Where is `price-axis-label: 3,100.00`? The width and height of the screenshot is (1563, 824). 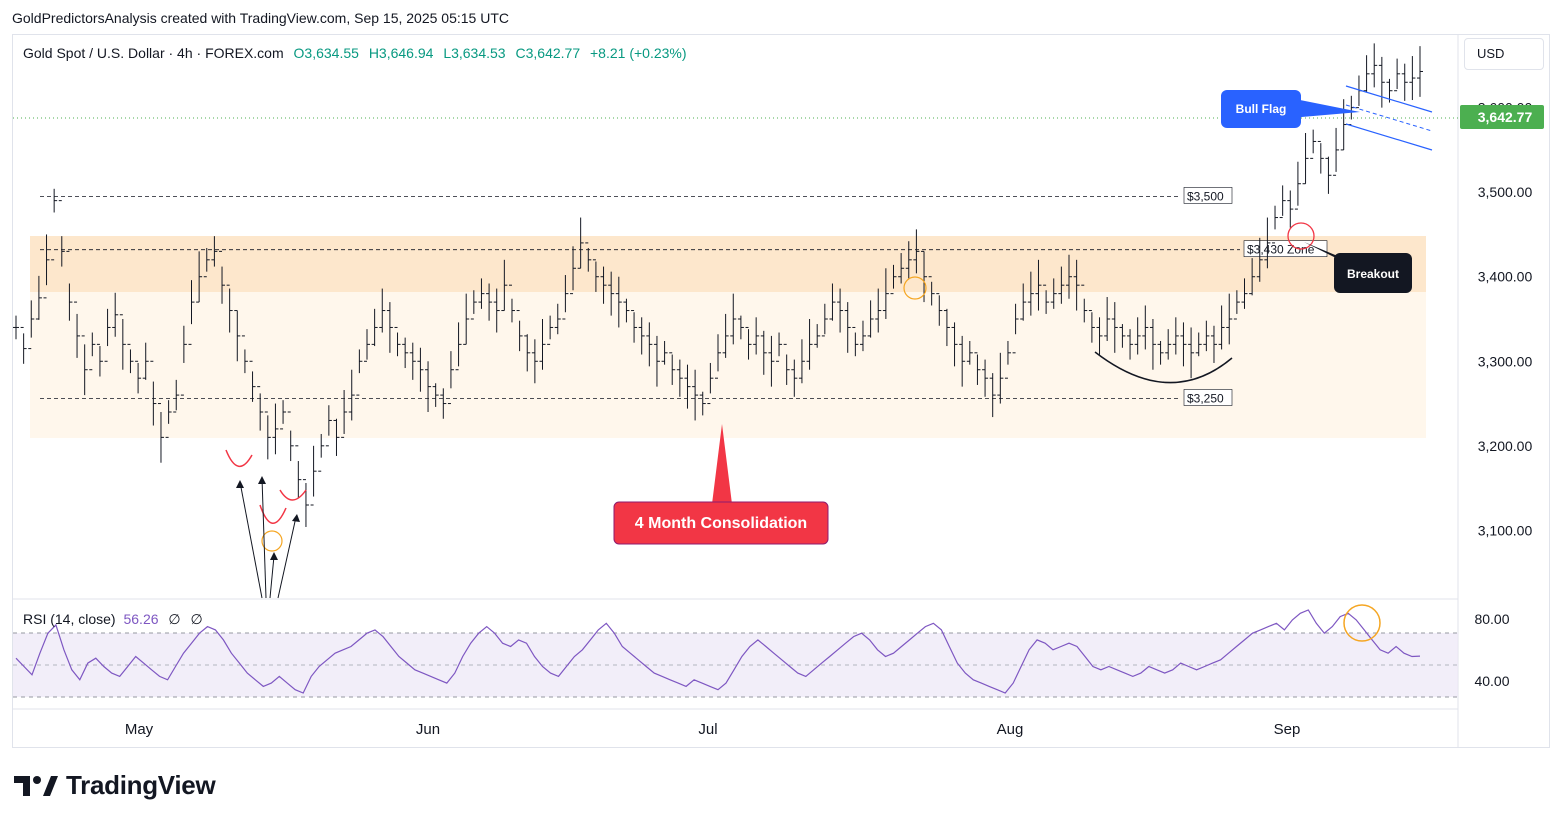
price-axis-label: 3,100.00 is located at coordinates (1505, 530).